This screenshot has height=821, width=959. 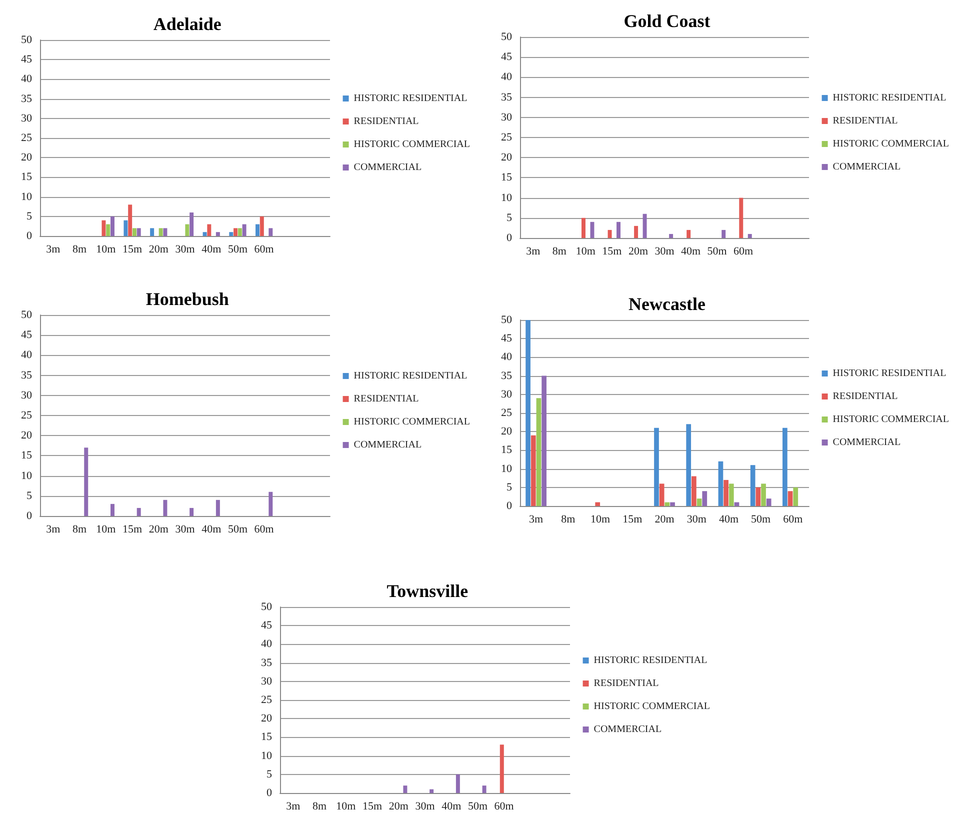 I want to click on chart-title: Homebush, so click(x=187, y=299).